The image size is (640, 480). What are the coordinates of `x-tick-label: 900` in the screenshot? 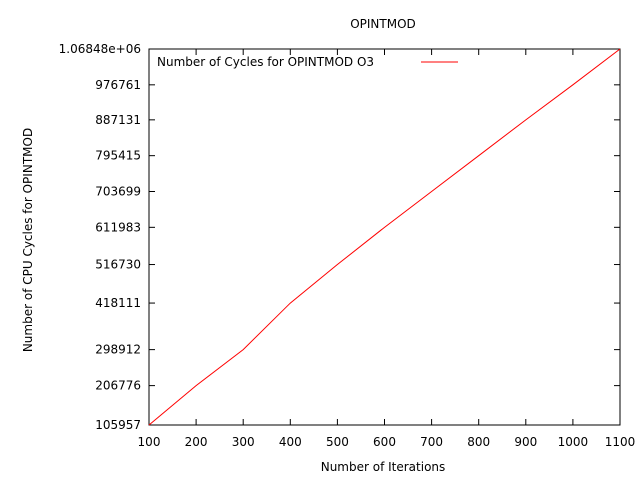 It's located at (525, 442).